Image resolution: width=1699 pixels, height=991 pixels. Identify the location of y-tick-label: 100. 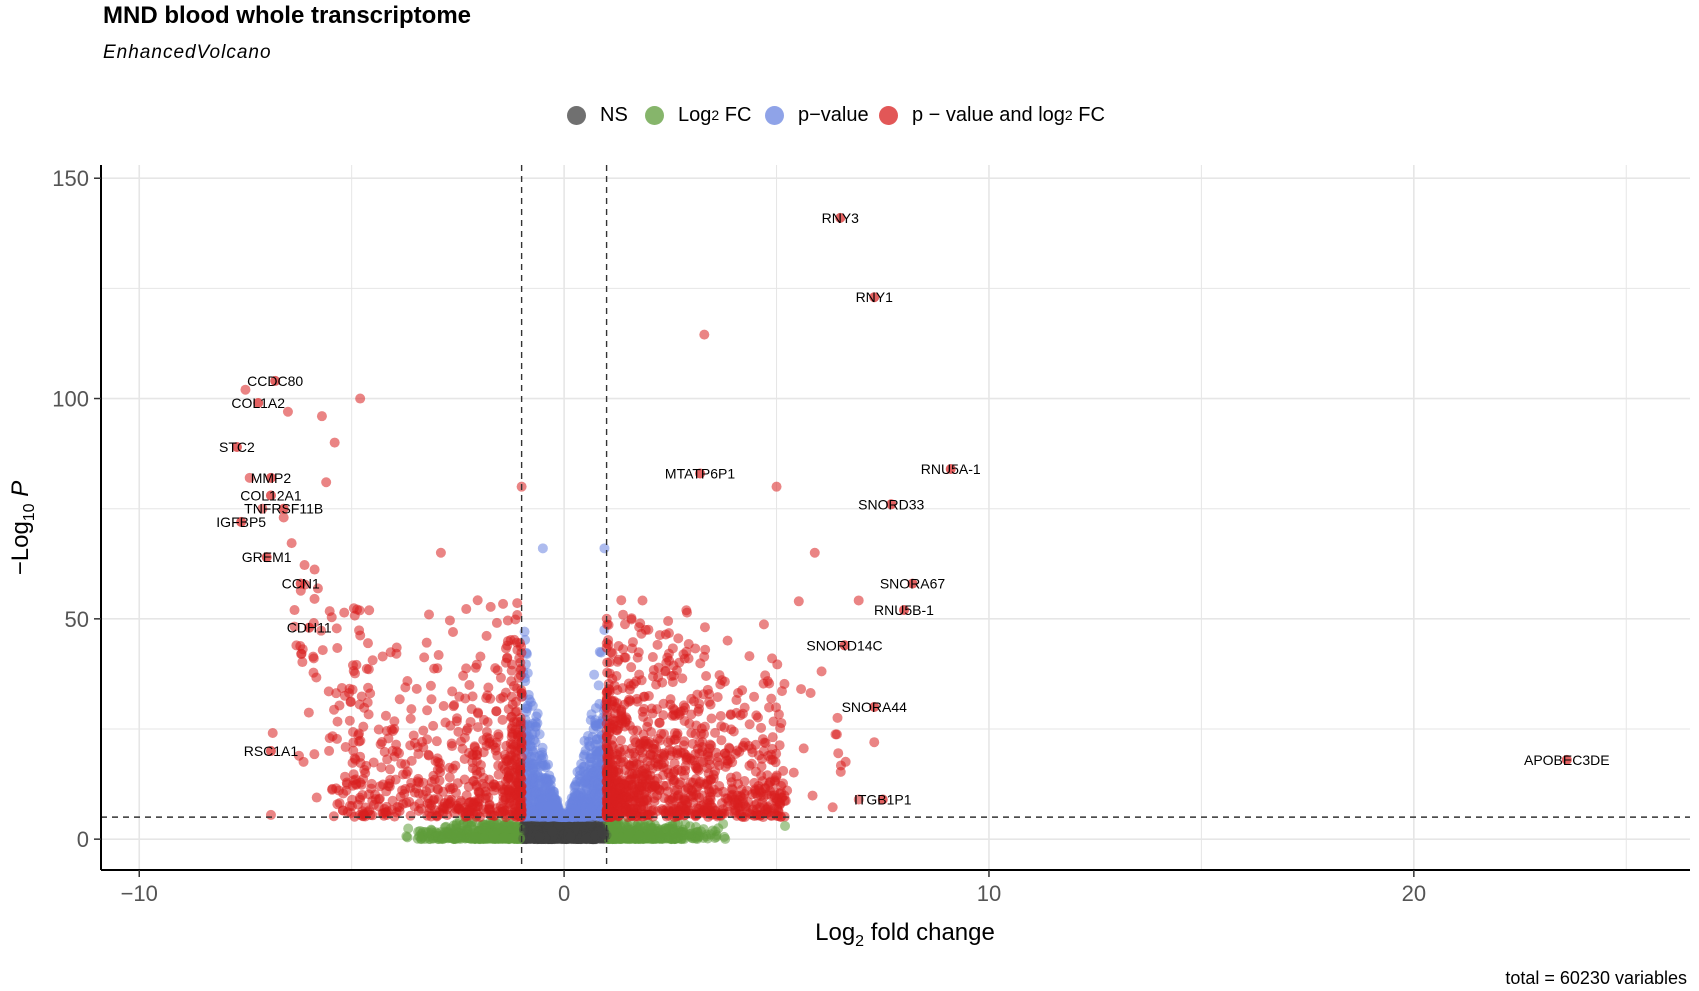
(70, 399).